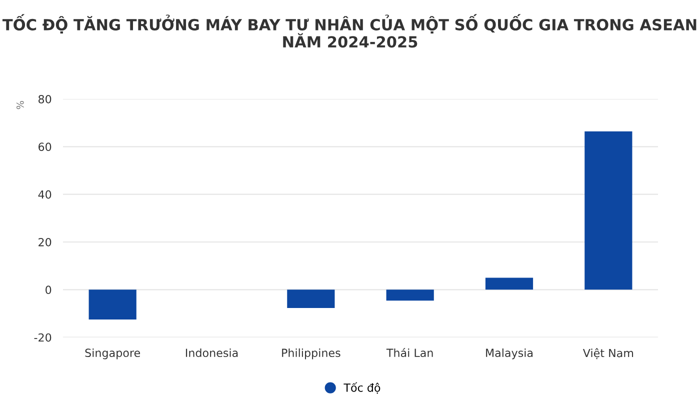  I want to click on chart-title: TỐC ĐỘ TĂNG TRƯỞNG MÁY BAY TƯ NHÂN CỦA MỘT SỐ QUỐC GIA TRONG ASEAN NĂM 2024-2025, so click(349, 31).